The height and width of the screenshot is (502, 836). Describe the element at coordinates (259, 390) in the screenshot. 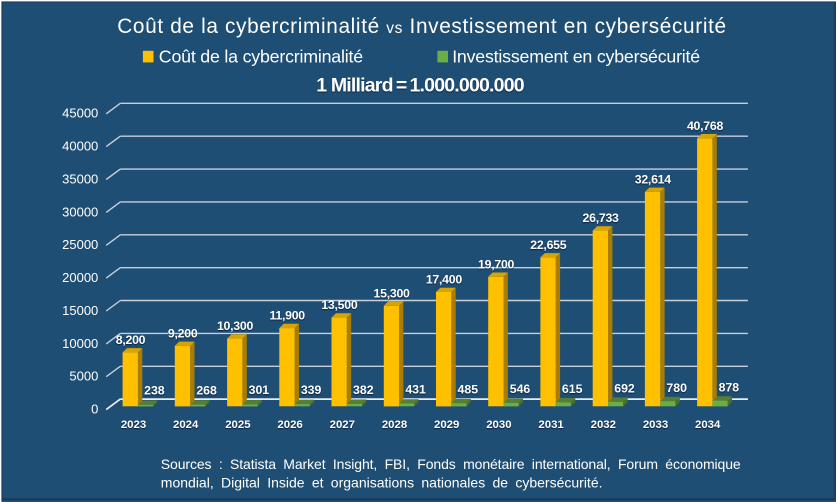

I see `svg-text: 301` at that location.